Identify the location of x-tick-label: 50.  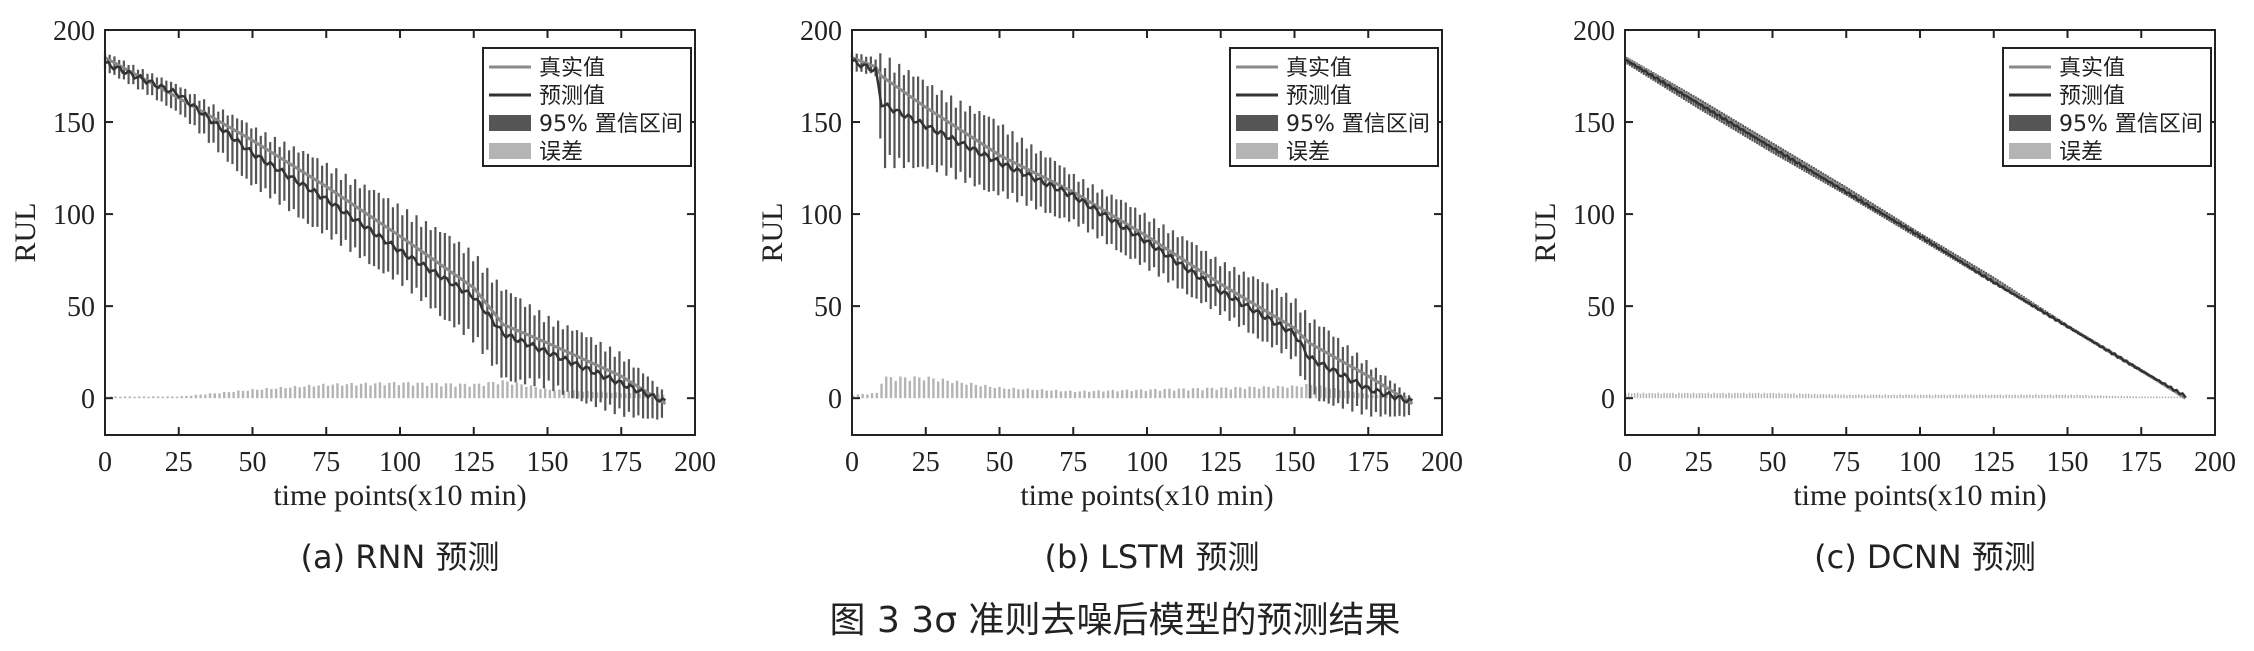
(253, 462).